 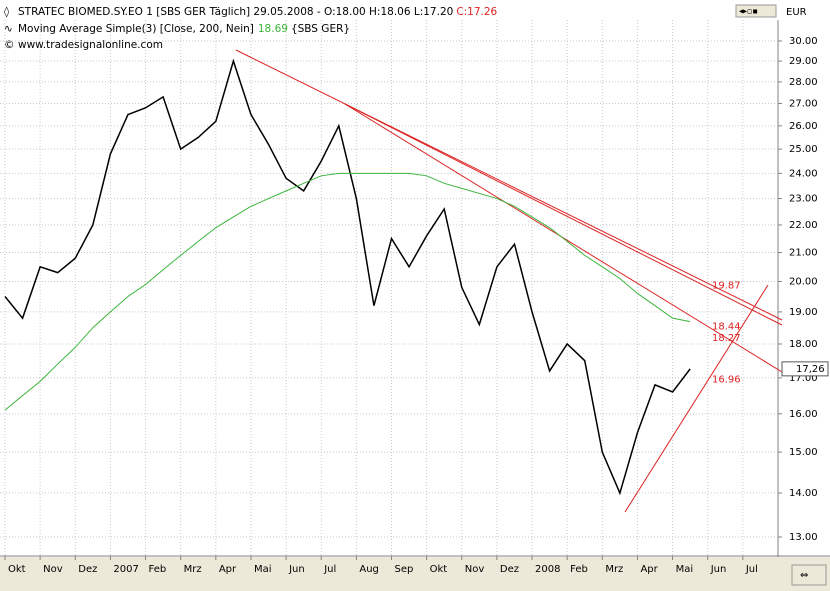 I want to click on icon: ∿, so click(x=8, y=29).